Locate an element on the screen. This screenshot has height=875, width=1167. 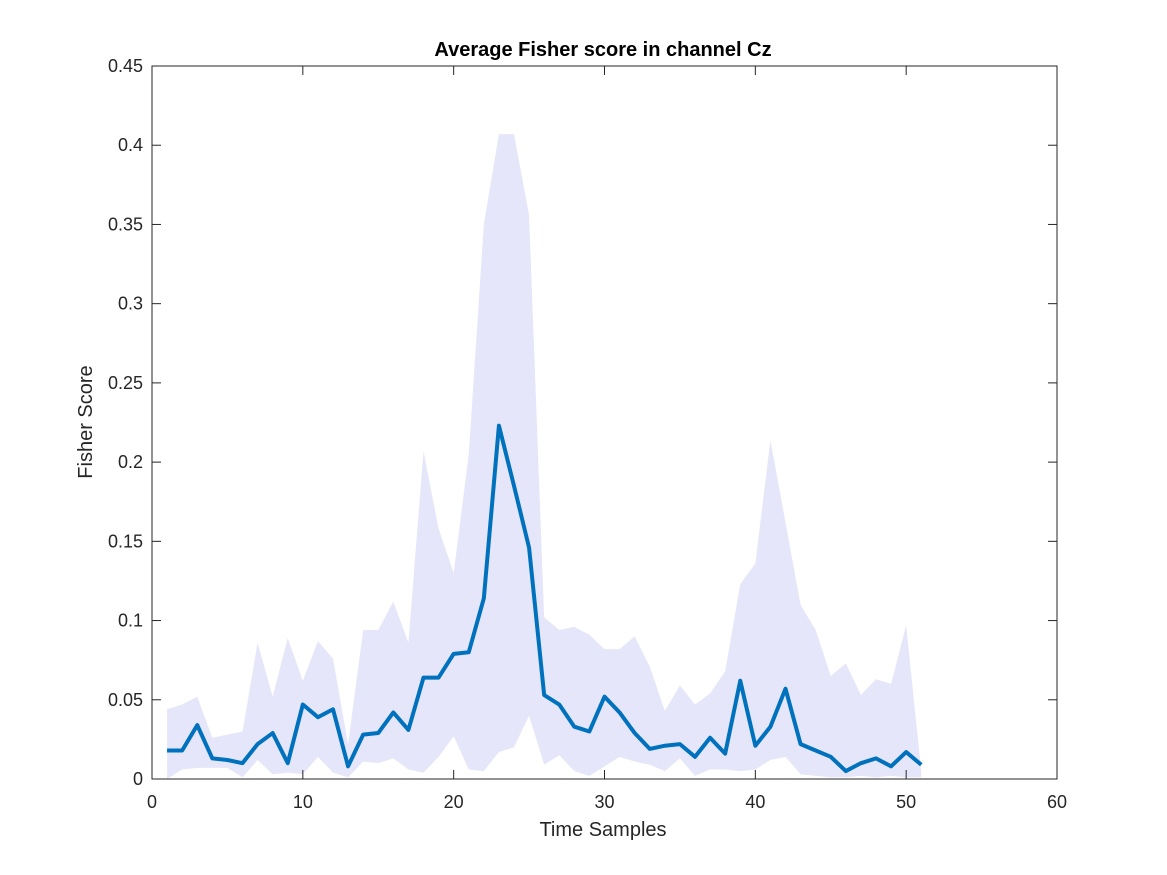
y-tick-label: 0.1 is located at coordinates (130, 621).